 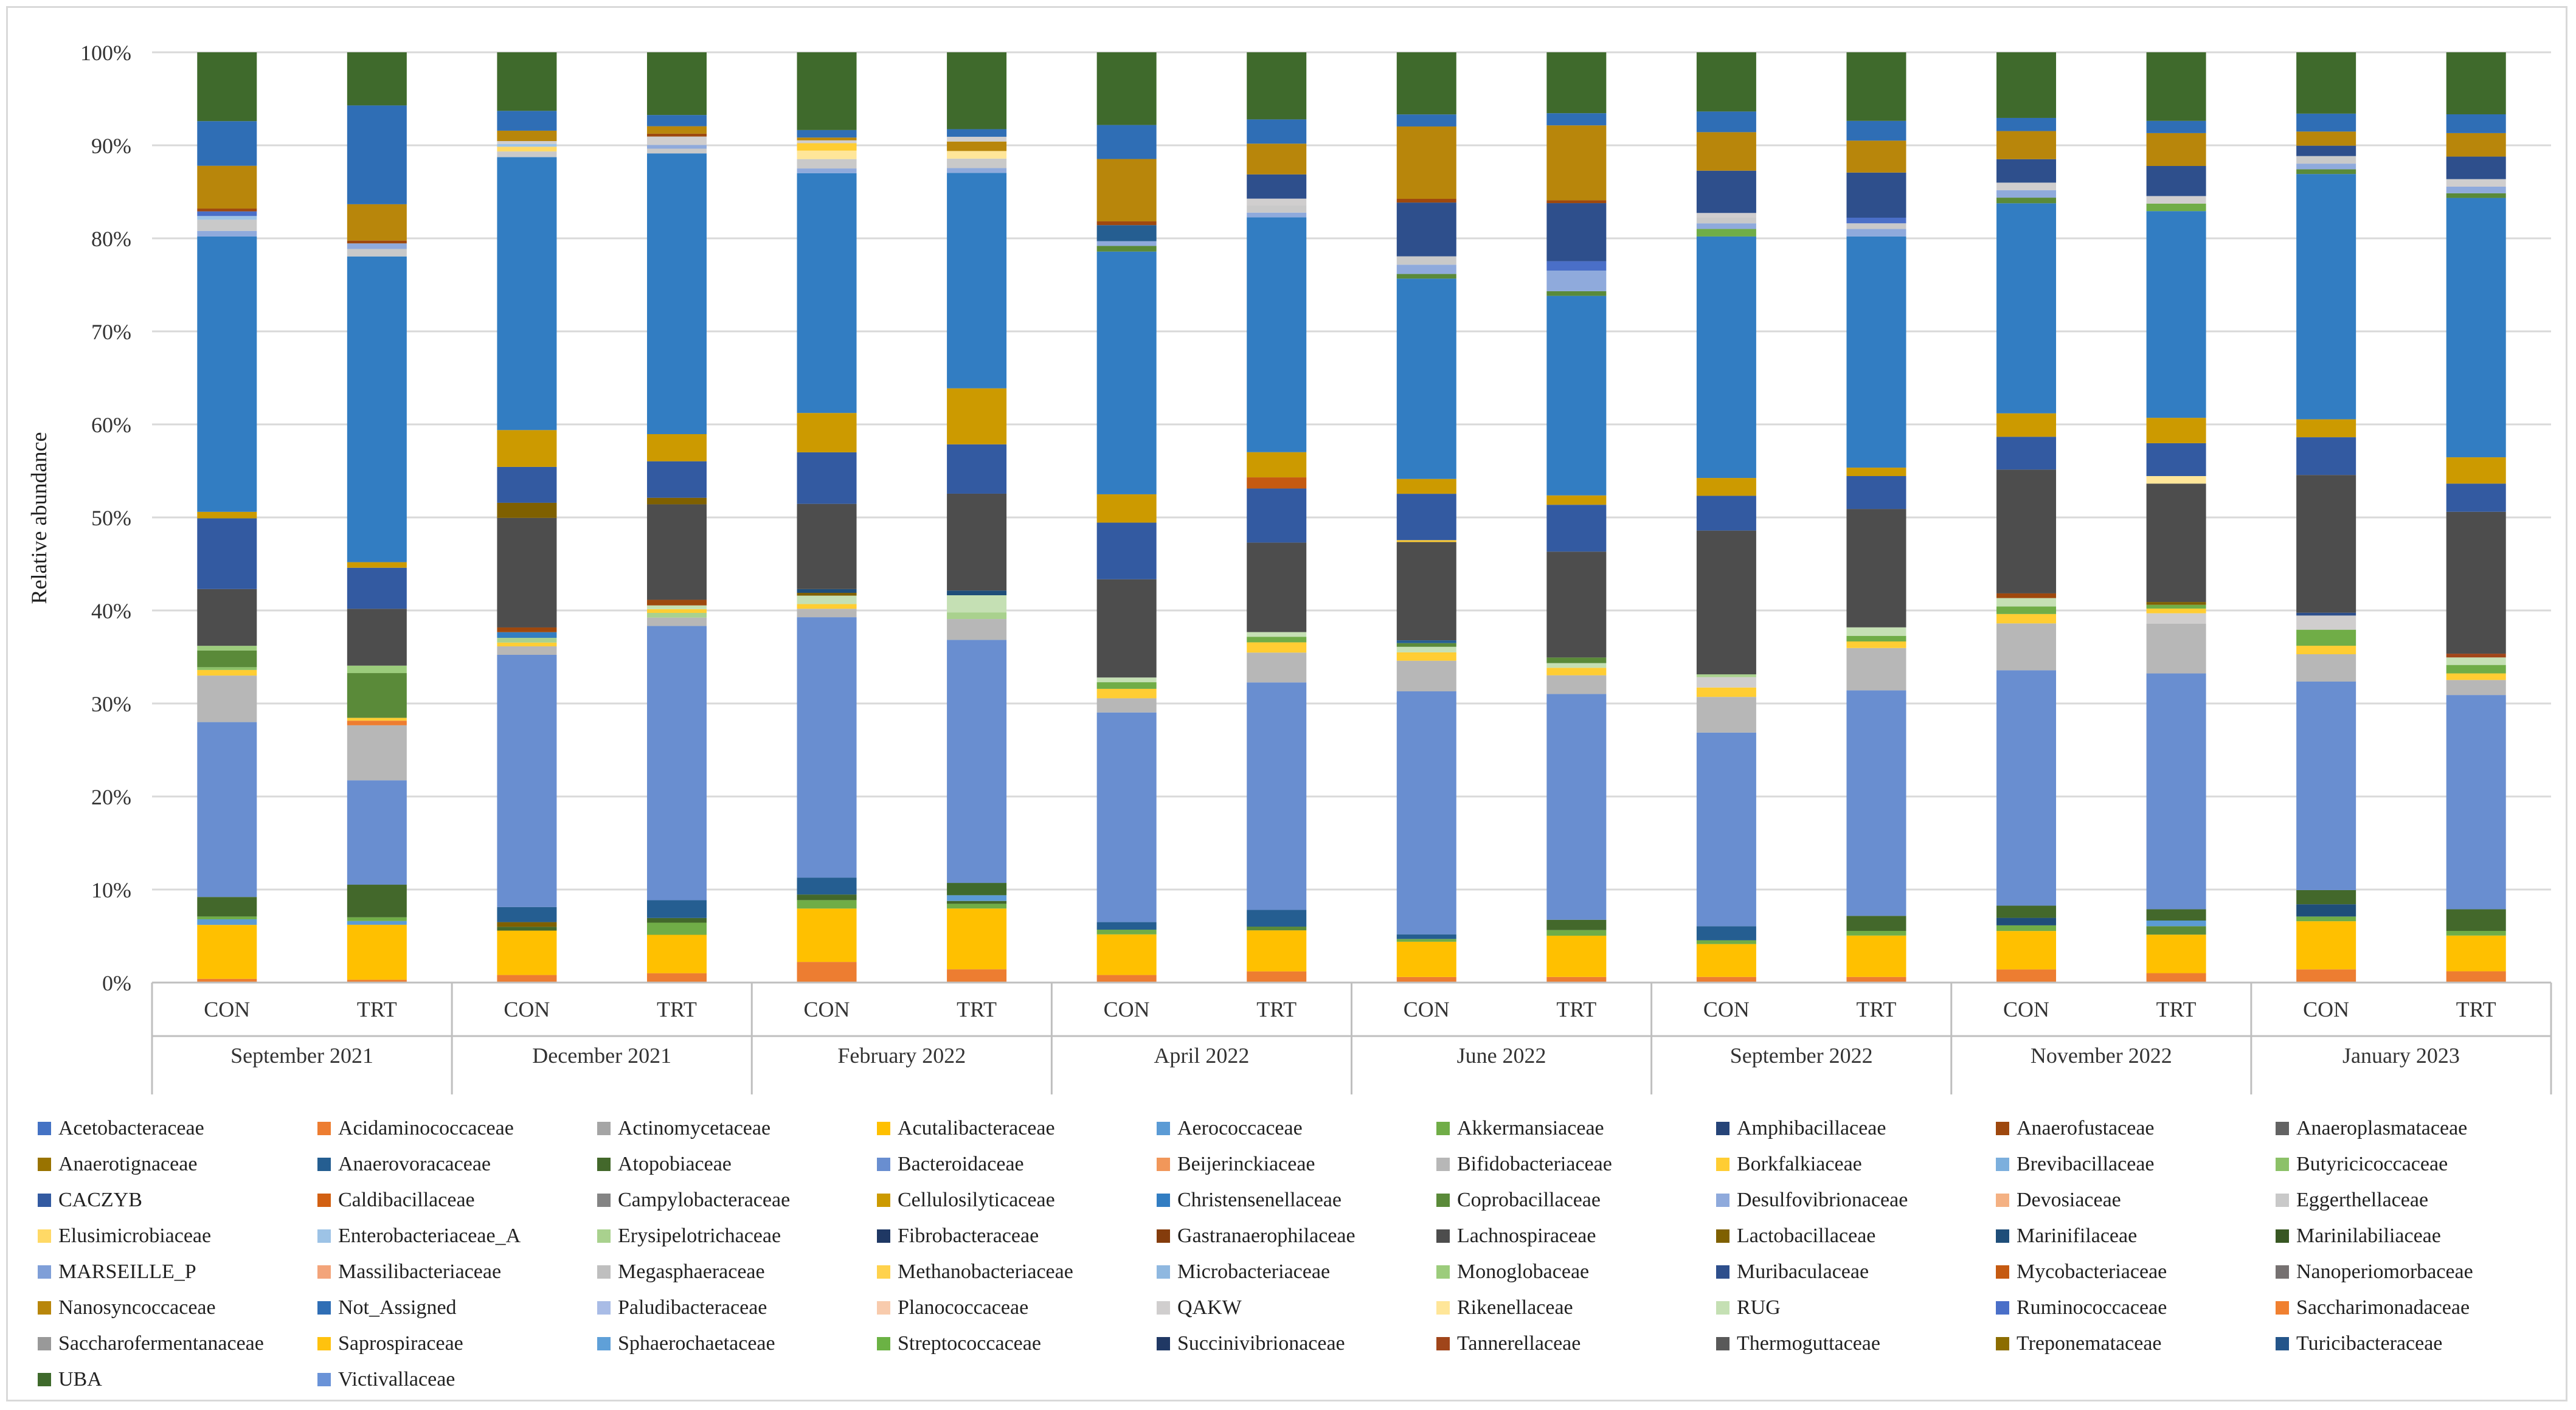 What do you see at coordinates (111, 890) in the screenshot?
I see `y-tick-label: 10%` at bounding box center [111, 890].